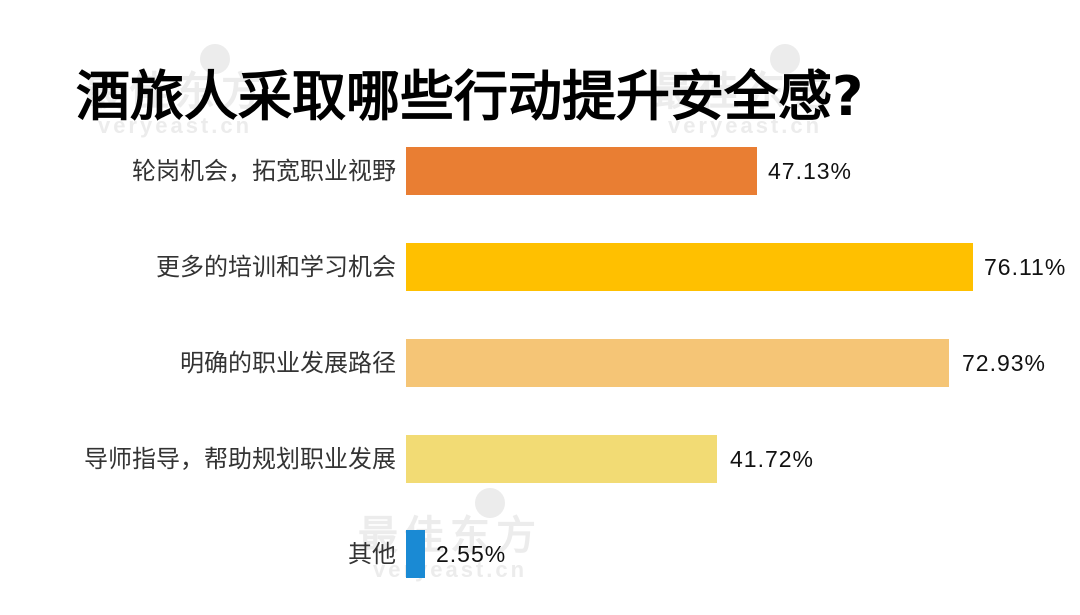  Describe the element at coordinates (810, 171) in the screenshot. I see `value-label: 47.13%` at that location.